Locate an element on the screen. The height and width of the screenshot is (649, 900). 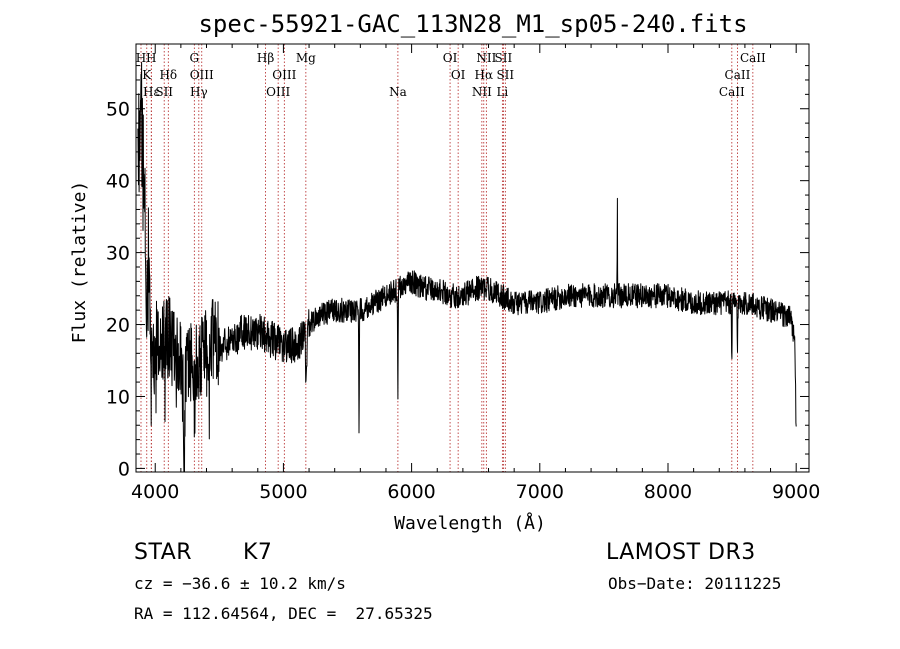
line-label-6: G is located at coordinates (195, 58).